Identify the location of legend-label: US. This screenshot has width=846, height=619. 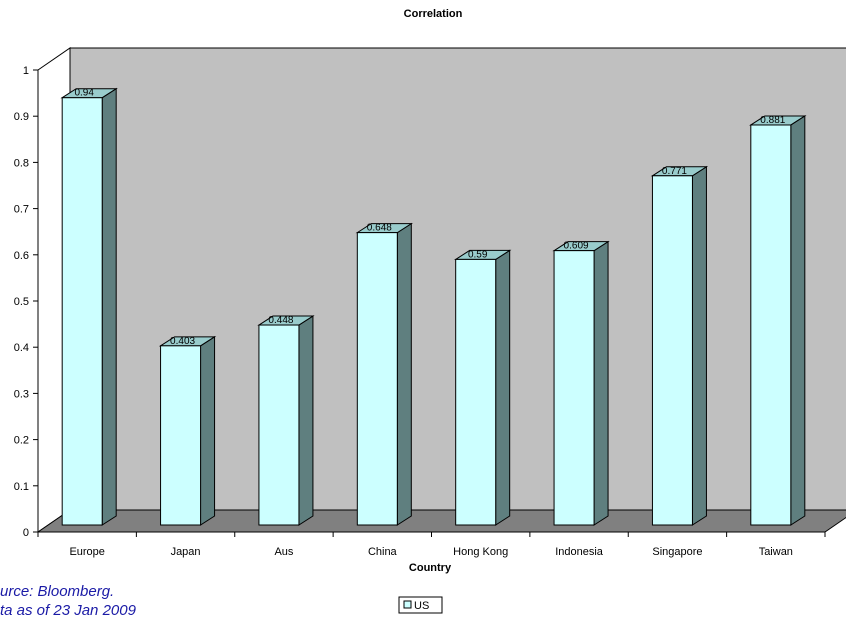
(421, 606).